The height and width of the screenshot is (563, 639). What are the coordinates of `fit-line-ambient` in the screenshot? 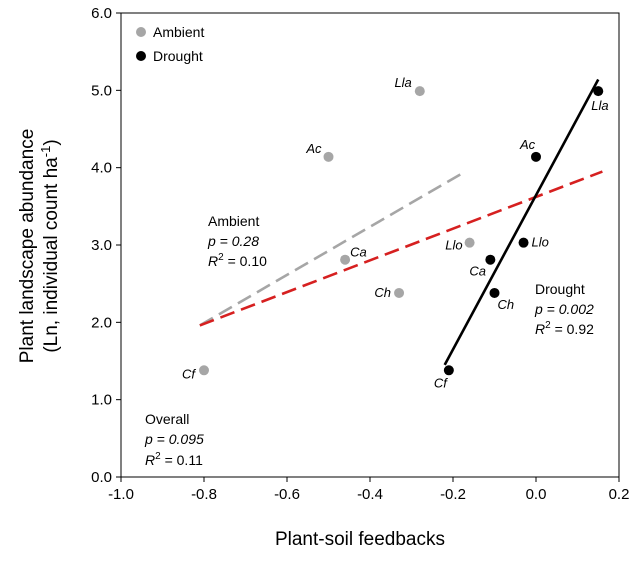 It's located at (330, 249).